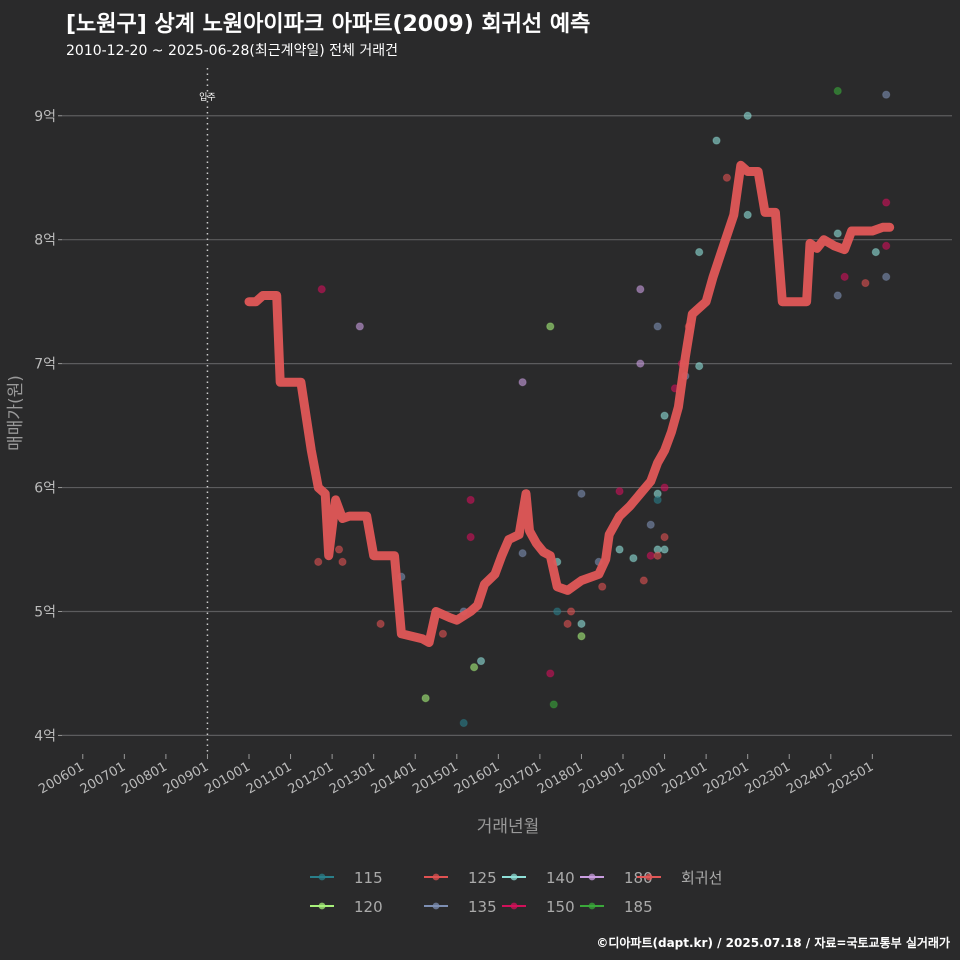 The height and width of the screenshot is (960, 960). I want to click on chart-subtitle: 2010-12-20 ~ 2025-06-28(최근계약일) 전체 거래건, so click(232, 51).